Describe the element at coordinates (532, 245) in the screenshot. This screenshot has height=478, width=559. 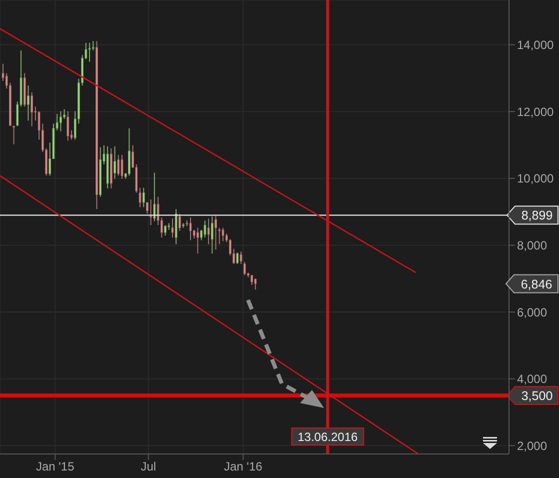
I see `y-tick-label: 8,000` at that location.